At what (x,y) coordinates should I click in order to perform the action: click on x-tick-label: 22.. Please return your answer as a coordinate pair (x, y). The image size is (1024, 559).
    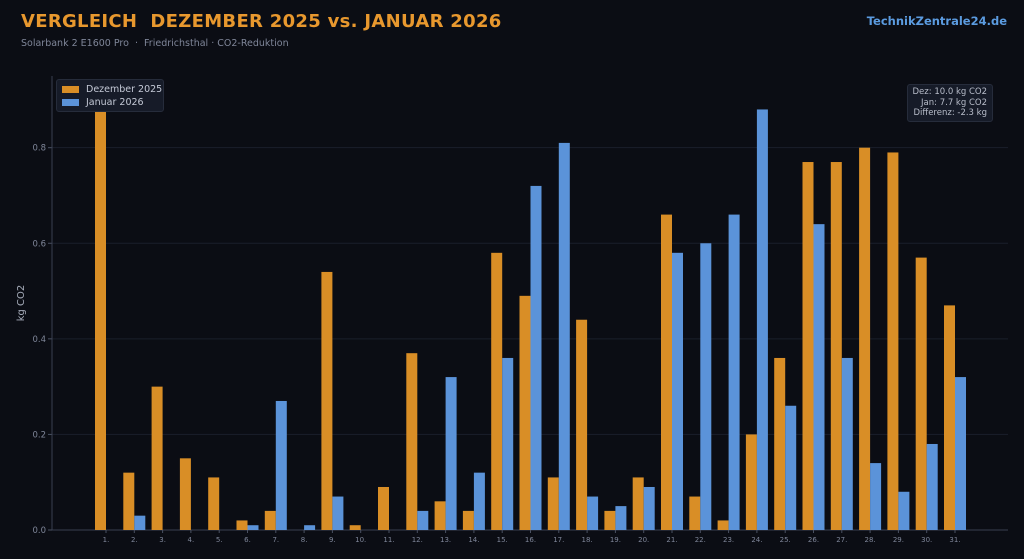
    Looking at the image, I should click on (700, 540).